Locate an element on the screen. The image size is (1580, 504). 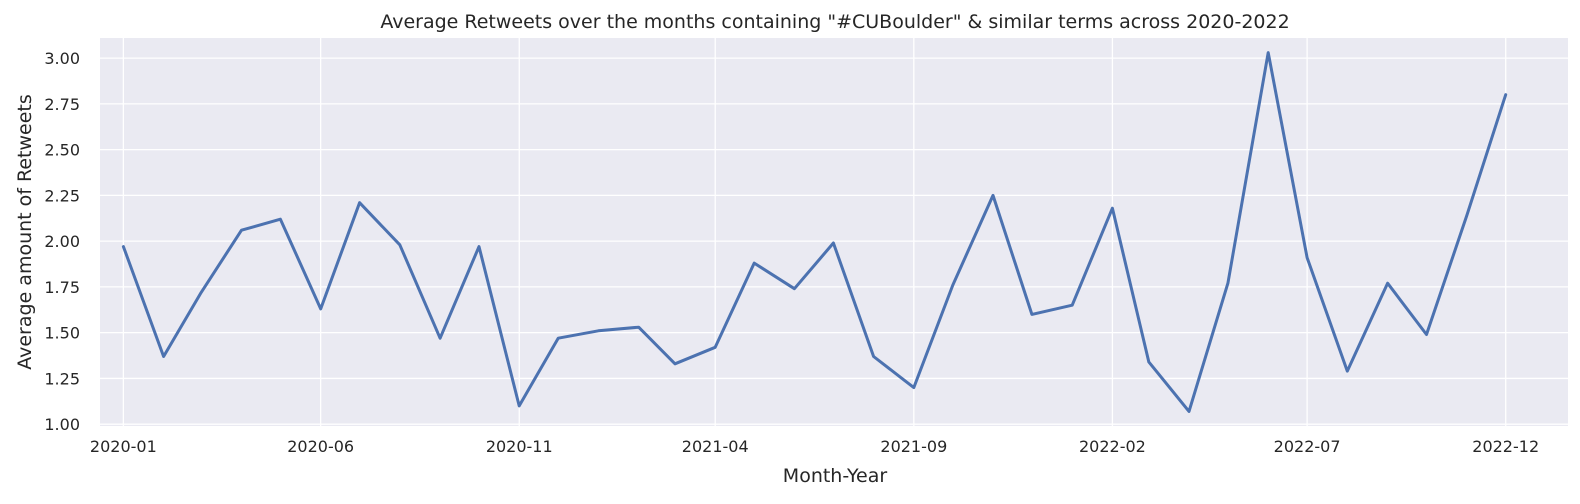
x-axis-label: Month-Year is located at coordinates (835, 476).